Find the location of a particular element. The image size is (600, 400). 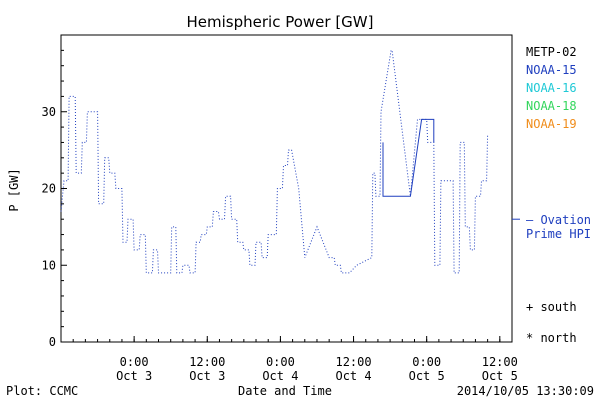

south-marker-label: + south is located at coordinates (551, 307).